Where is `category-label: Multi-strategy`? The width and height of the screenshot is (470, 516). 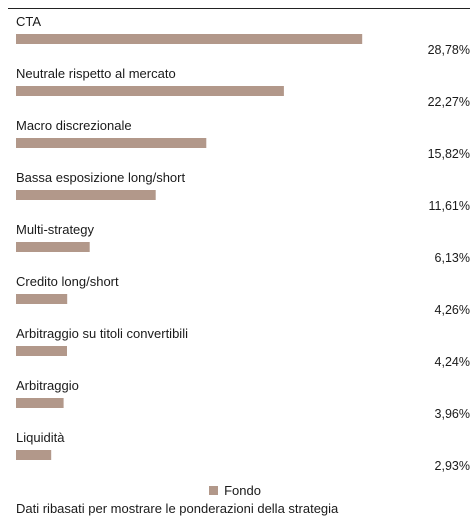
category-label: Multi-strategy is located at coordinates (55, 229).